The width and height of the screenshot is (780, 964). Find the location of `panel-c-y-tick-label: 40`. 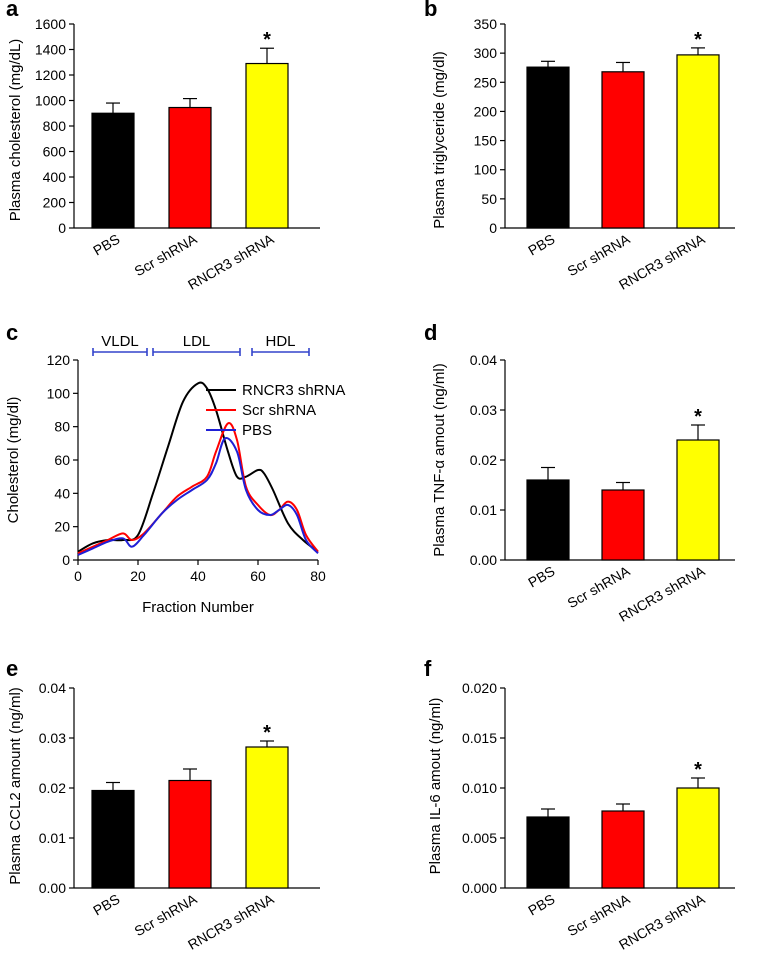

panel-c-y-tick-label: 40 is located at coordinates (62, 493).